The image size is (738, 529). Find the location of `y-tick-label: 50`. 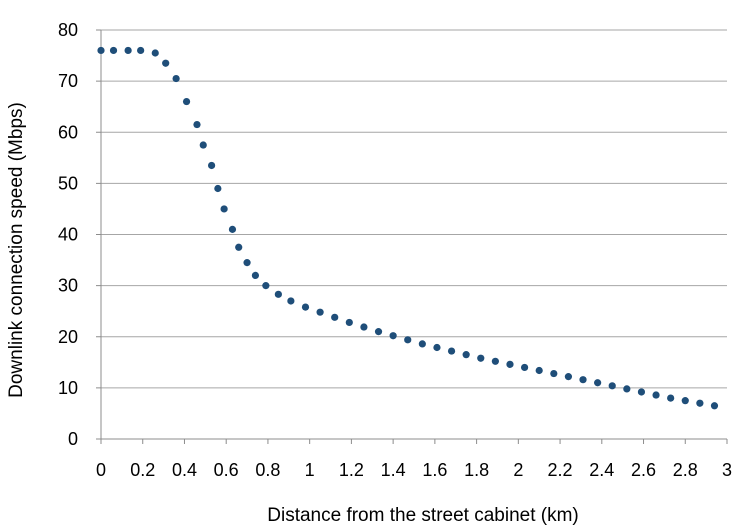

y-tick-label: 50 is located at coordinates (68, 183).